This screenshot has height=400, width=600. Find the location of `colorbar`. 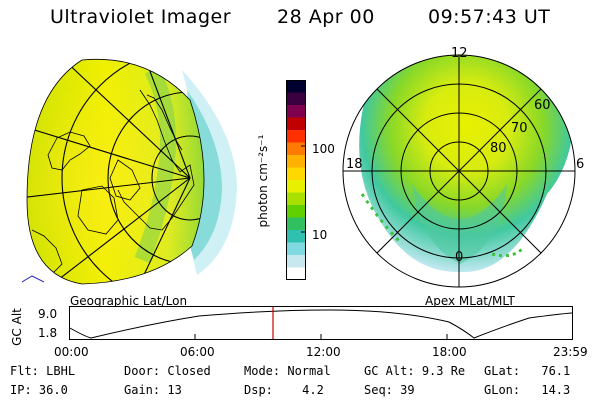

colorbar is located at coordinates (296, 180).